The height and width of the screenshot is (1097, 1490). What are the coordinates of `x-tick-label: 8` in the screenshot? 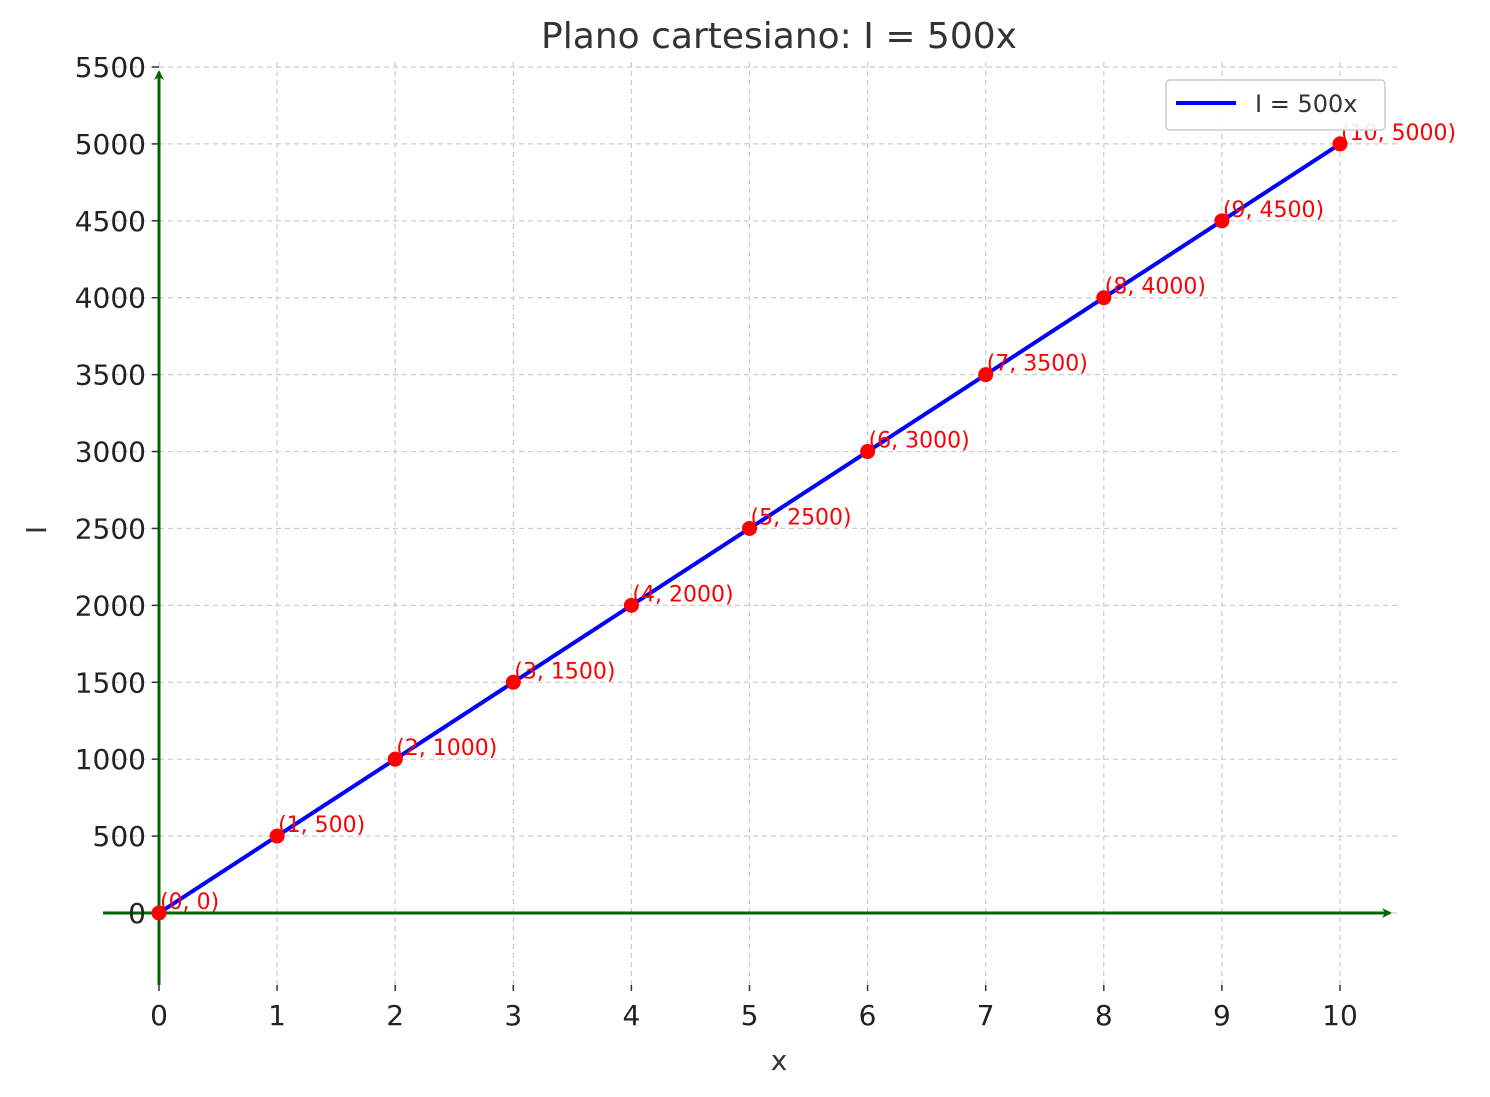 It's located at (1104, 1015).